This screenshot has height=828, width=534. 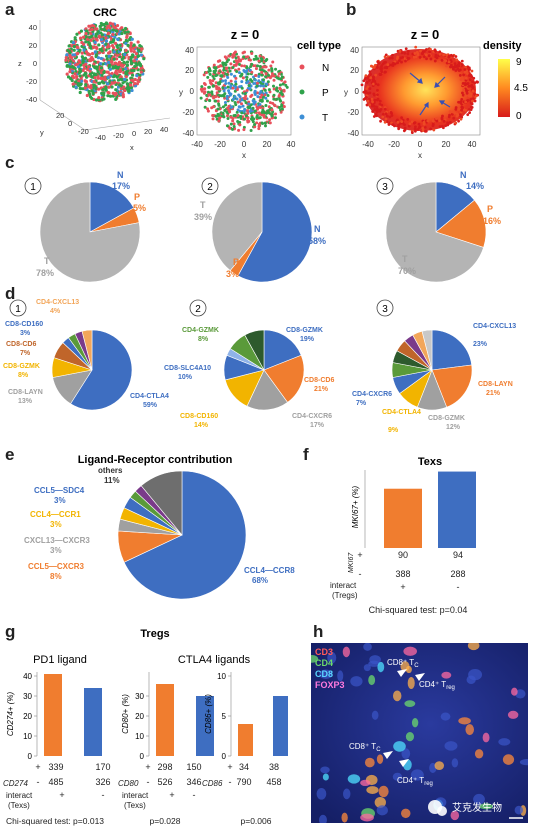 What do you see at coordinates (385, 186) in the screenshot?
I see `pie-number-badge` at bounding box center [385, 186].